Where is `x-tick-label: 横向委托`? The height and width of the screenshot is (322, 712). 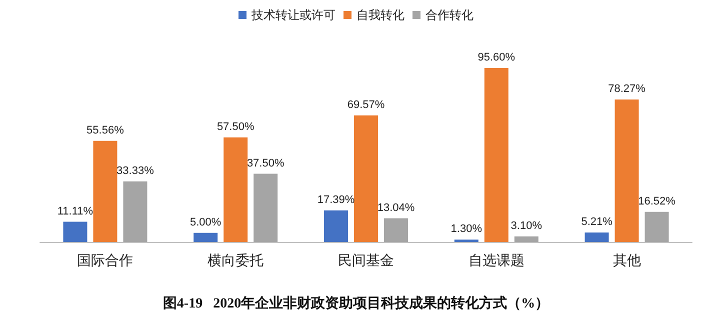 x-tick-label: 横向委托 is located at coordinates (236, 261).